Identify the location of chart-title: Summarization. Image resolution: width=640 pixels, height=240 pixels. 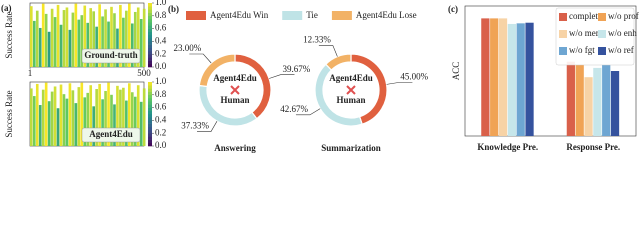
(351, 148).